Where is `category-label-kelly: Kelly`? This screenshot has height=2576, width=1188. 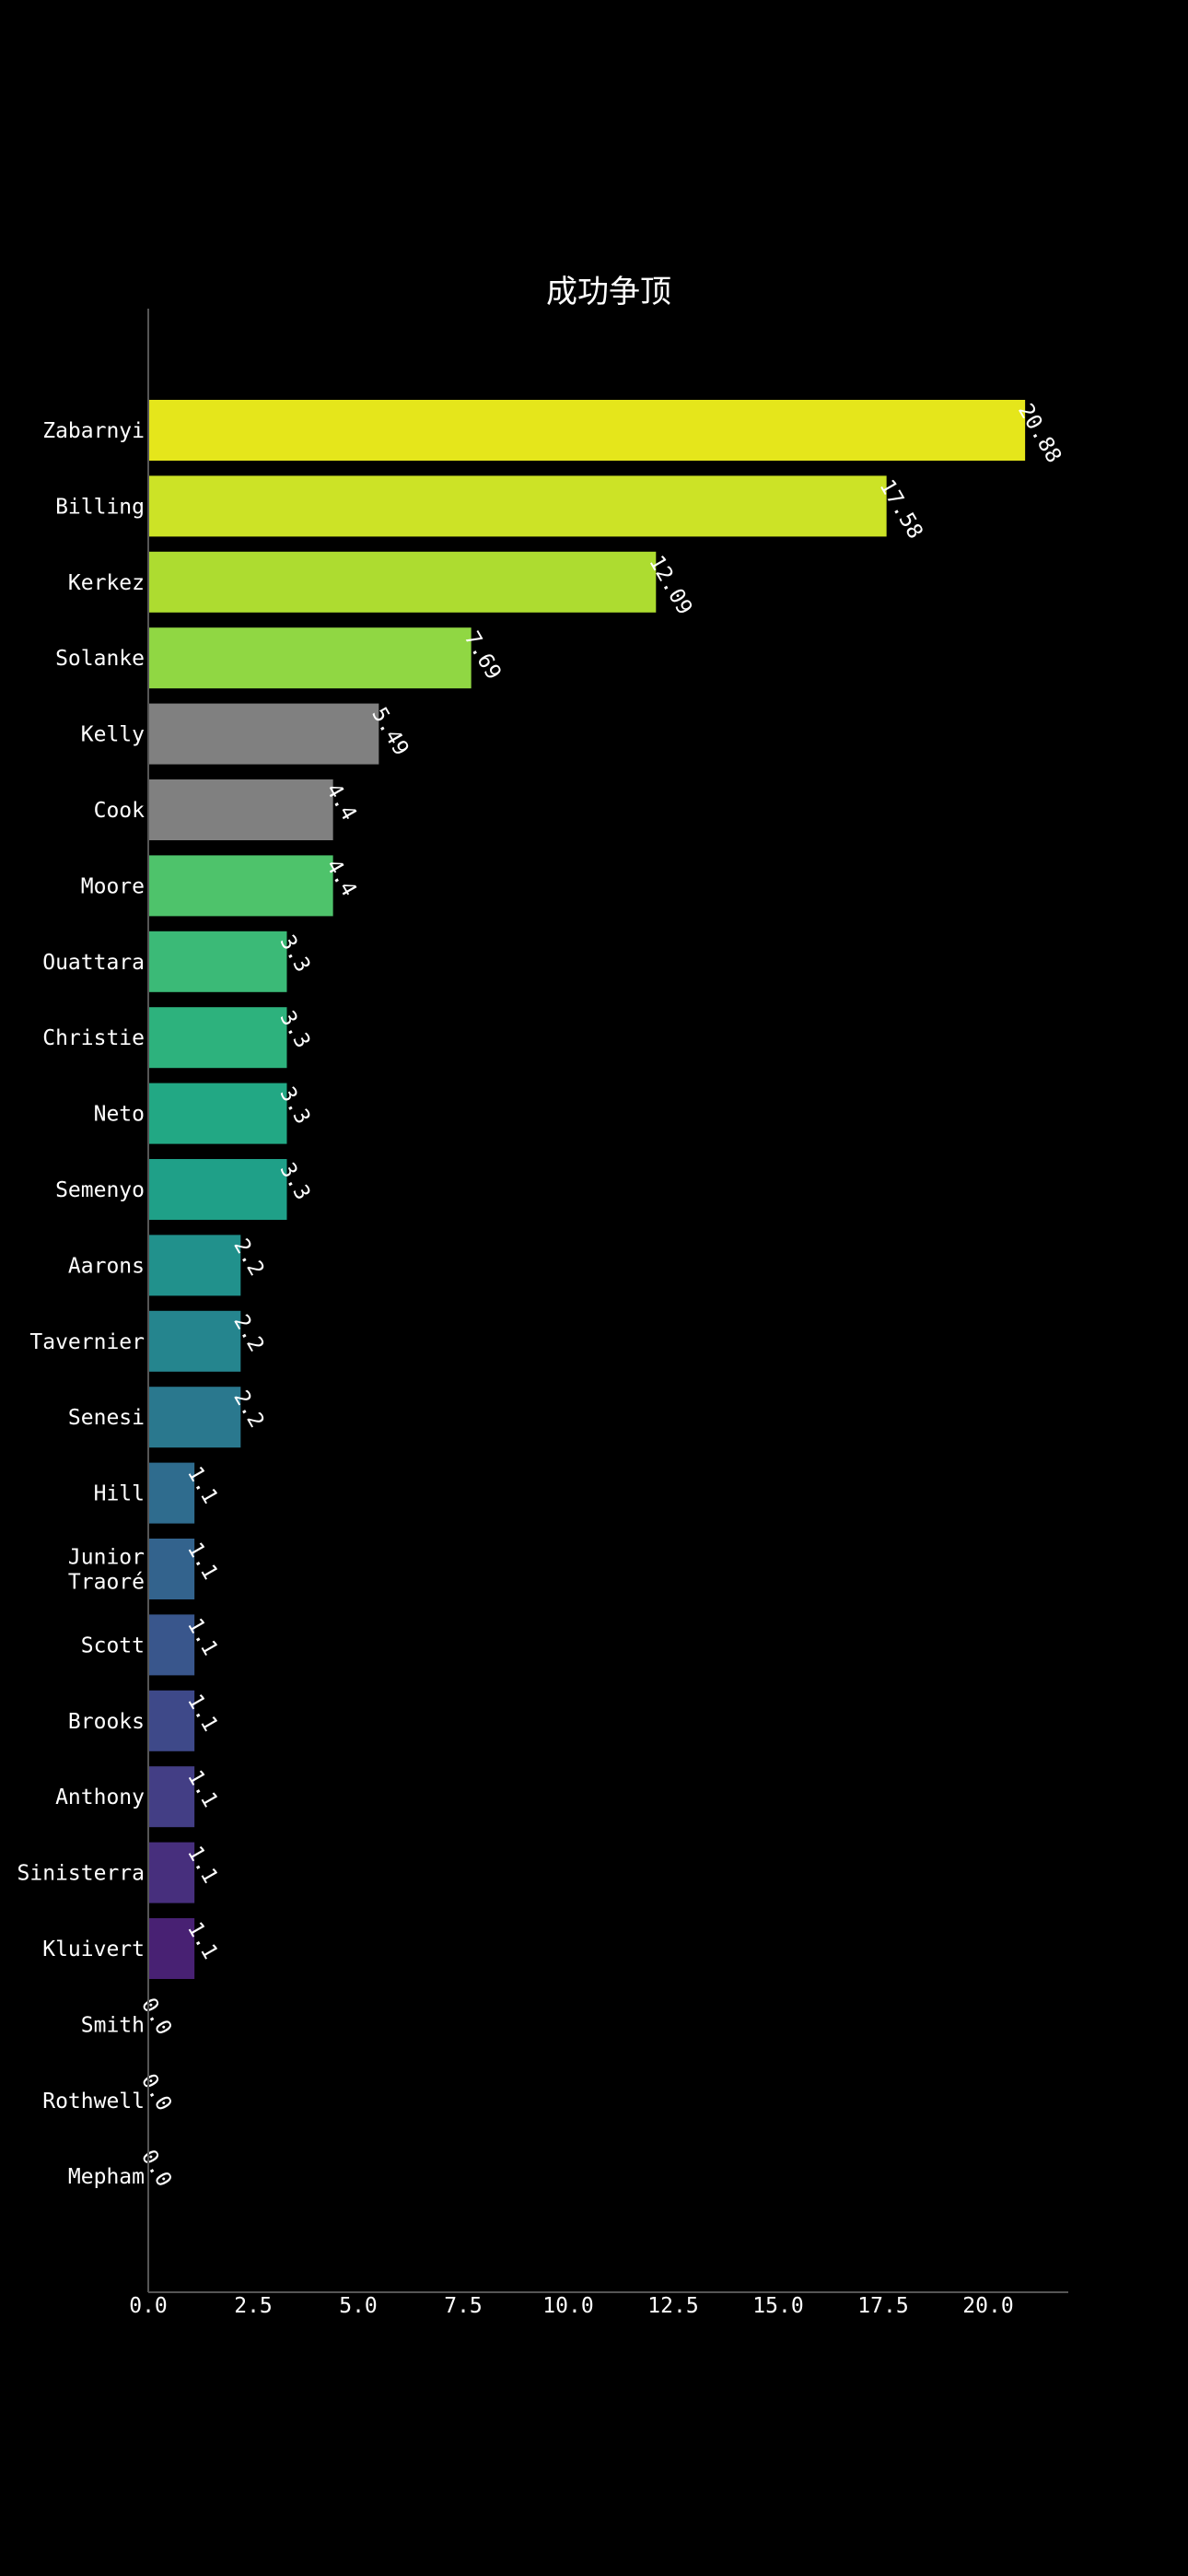
category-label-kelly: Kelly is located at coordinates (113, 735).